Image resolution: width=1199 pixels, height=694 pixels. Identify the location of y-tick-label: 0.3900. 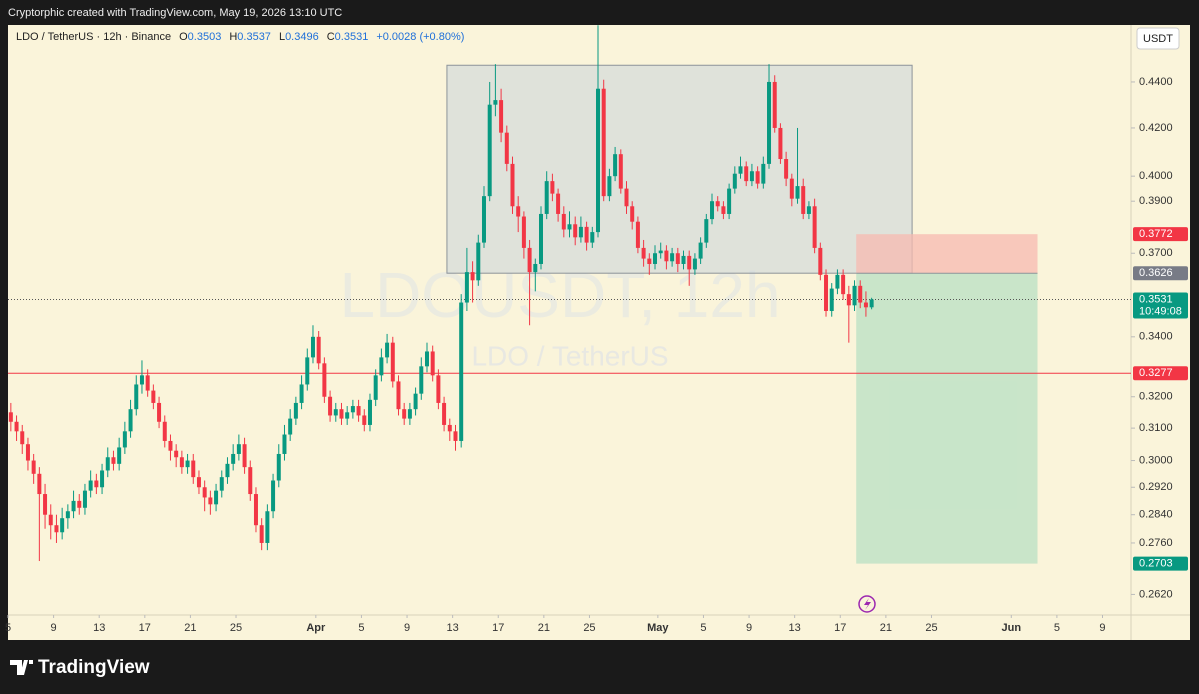
(1156, 201).